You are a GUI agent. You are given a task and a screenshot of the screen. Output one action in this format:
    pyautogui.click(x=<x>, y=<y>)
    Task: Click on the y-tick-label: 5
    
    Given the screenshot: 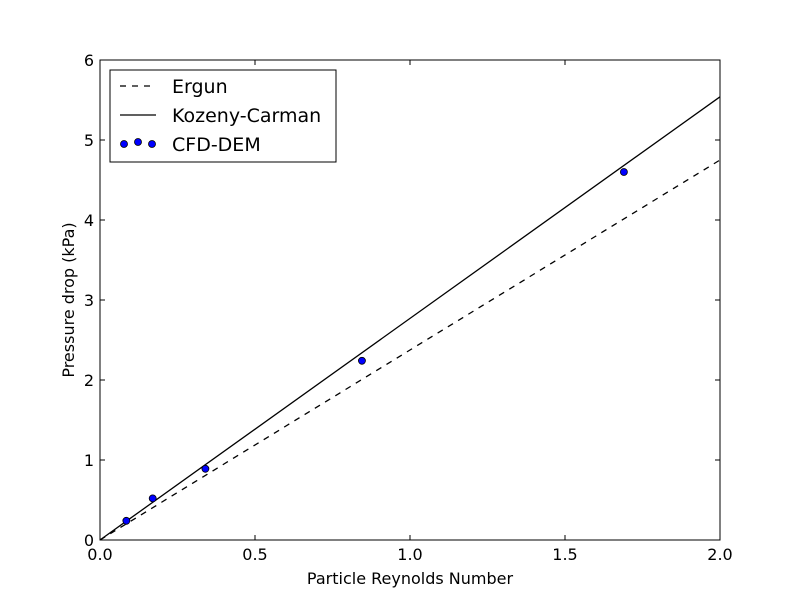 What is the action you would take?
    pyautogui.click(x=89, y=140)
    